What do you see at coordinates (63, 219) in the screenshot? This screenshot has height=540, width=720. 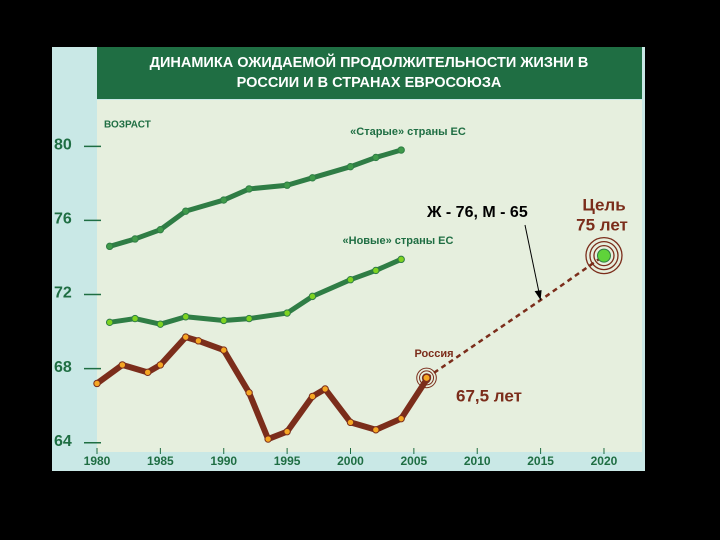 I see `y-tick-label: 76` at bounding box center [63, 219].